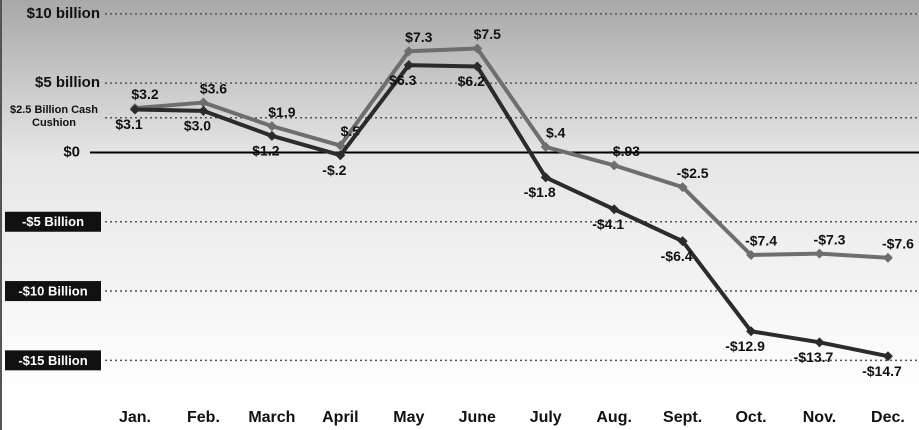  I want to click on data-label: $3.6, so click(213, 88).